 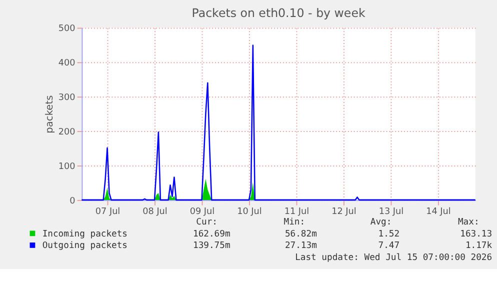 What do you see at coordinates (67, 29) in the screenshot?
I see `y-tick-label: 500` at bounding box center [67, 29].